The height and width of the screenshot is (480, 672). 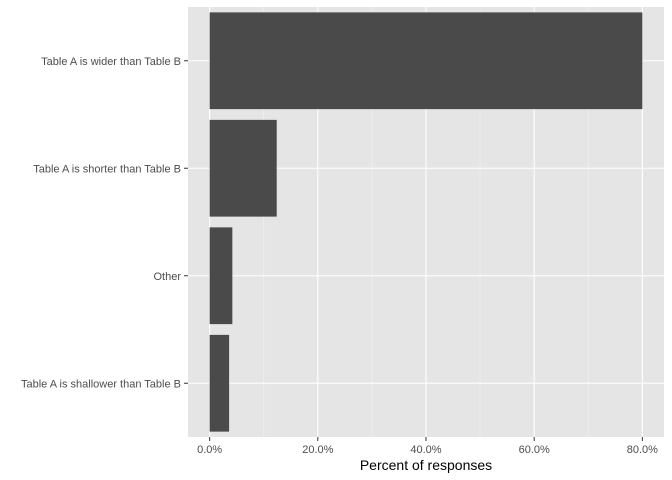 What do you see at coordinates (111, 62) in the screenshot?
I see `y-tick-label: Table A is wider than Table B` at bounding box center [111, 62].